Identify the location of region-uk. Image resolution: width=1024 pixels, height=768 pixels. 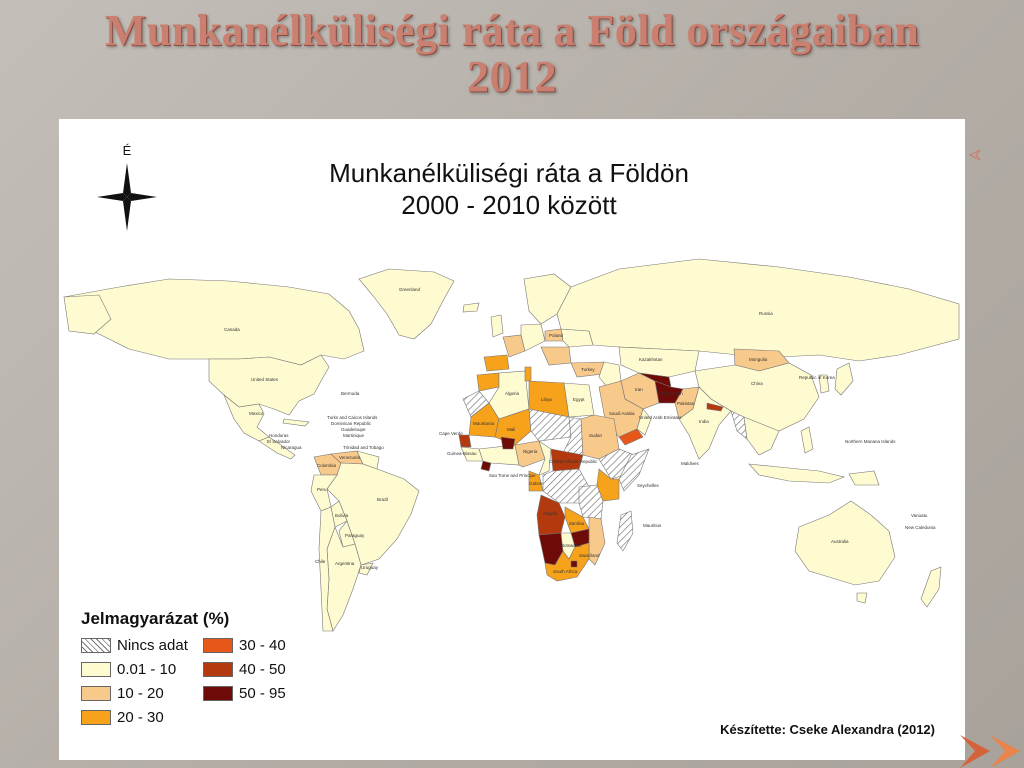
(497, 326).